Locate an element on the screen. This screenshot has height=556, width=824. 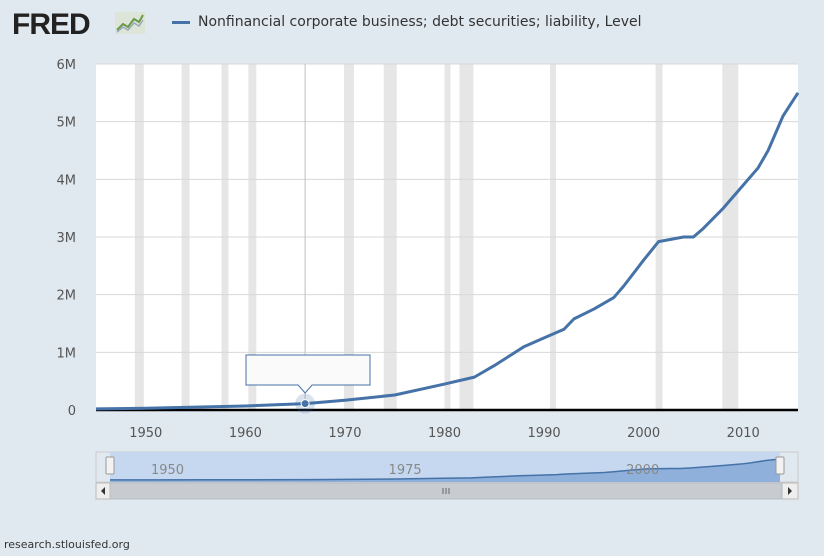
x-tick-label: 2010 is located at coordinates (743, 433).